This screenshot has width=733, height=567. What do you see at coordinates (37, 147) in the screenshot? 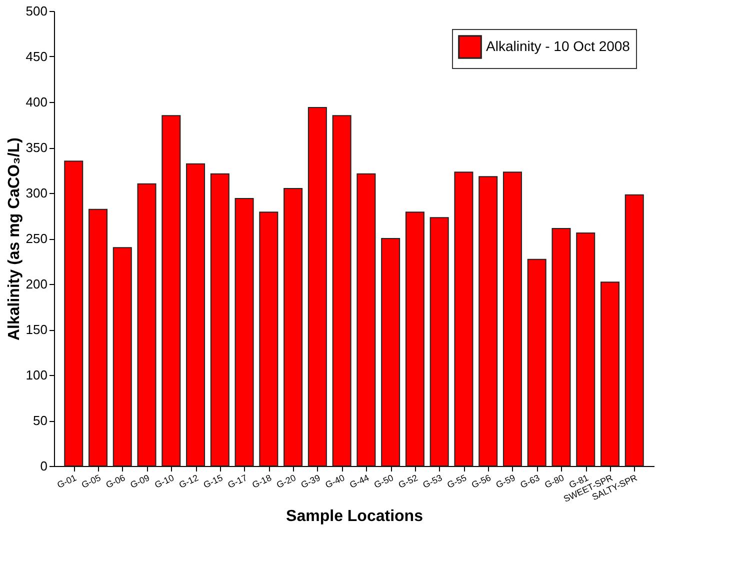
I see `y-tick-label: 350` at bounding box center [37, 147].